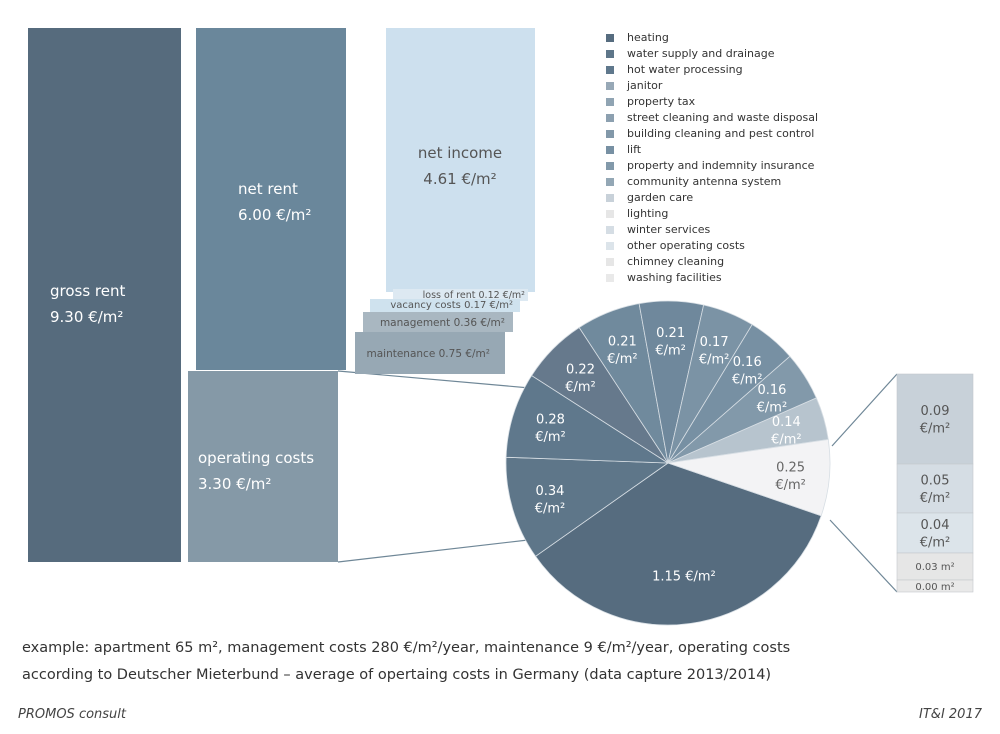 Image resolution: width=1000 pixels, height=734 pixels. I want to click on bar-label: gross rent, so click(88, 291).